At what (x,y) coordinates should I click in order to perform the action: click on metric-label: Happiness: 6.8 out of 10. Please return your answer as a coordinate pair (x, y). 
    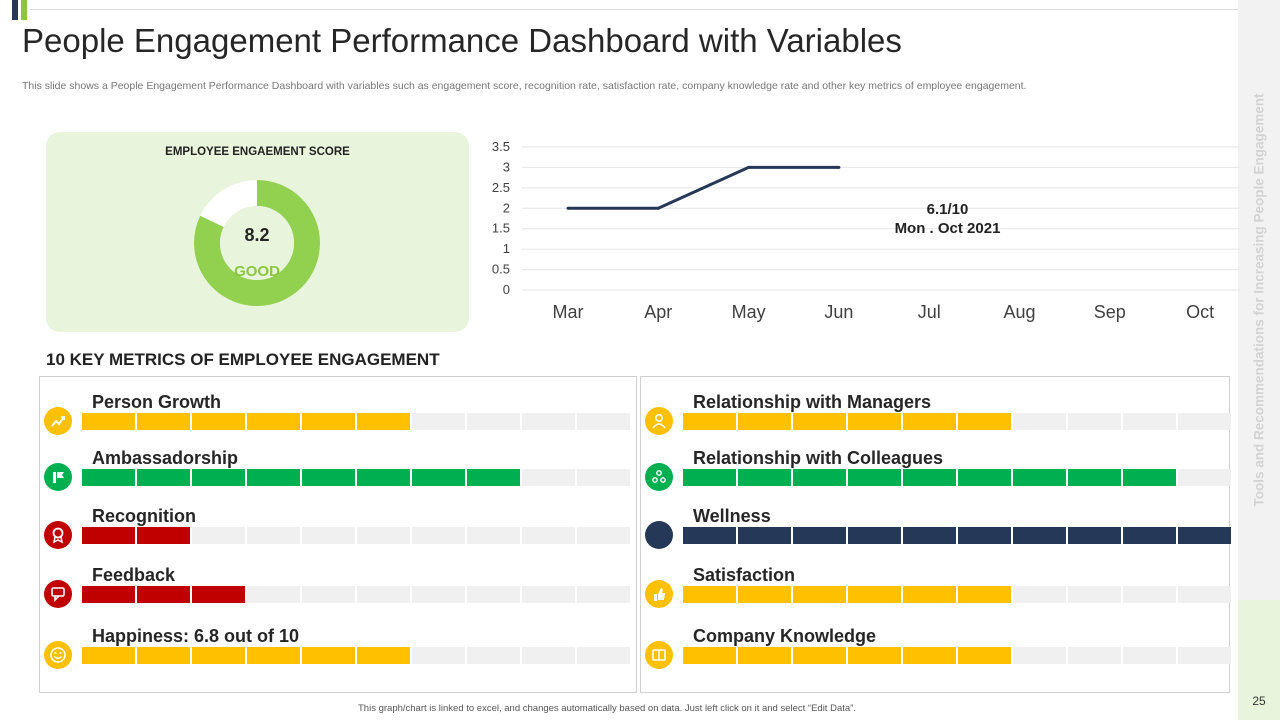
    Looking at the image, I should click on (196, 636).